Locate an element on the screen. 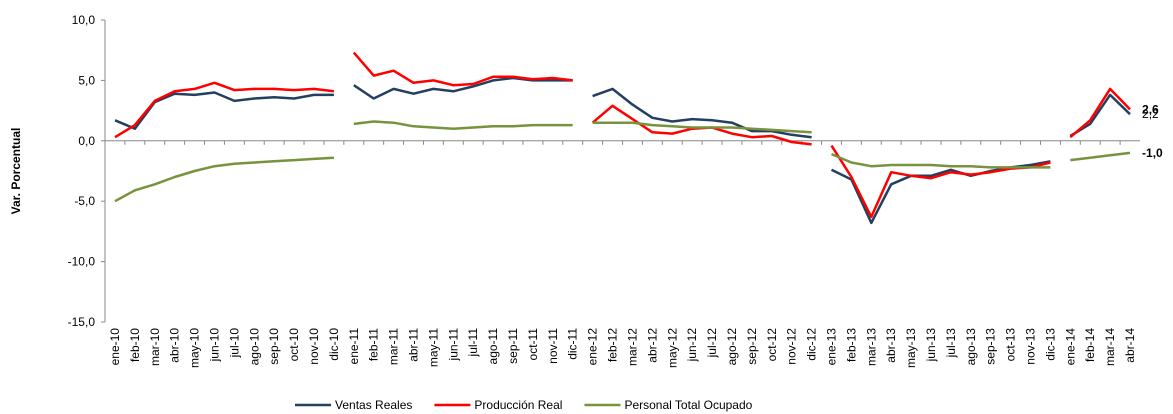 The width and height of the screenshot is (1173, 414). value-label: 2,2 is located at coordinates (1150, 114).